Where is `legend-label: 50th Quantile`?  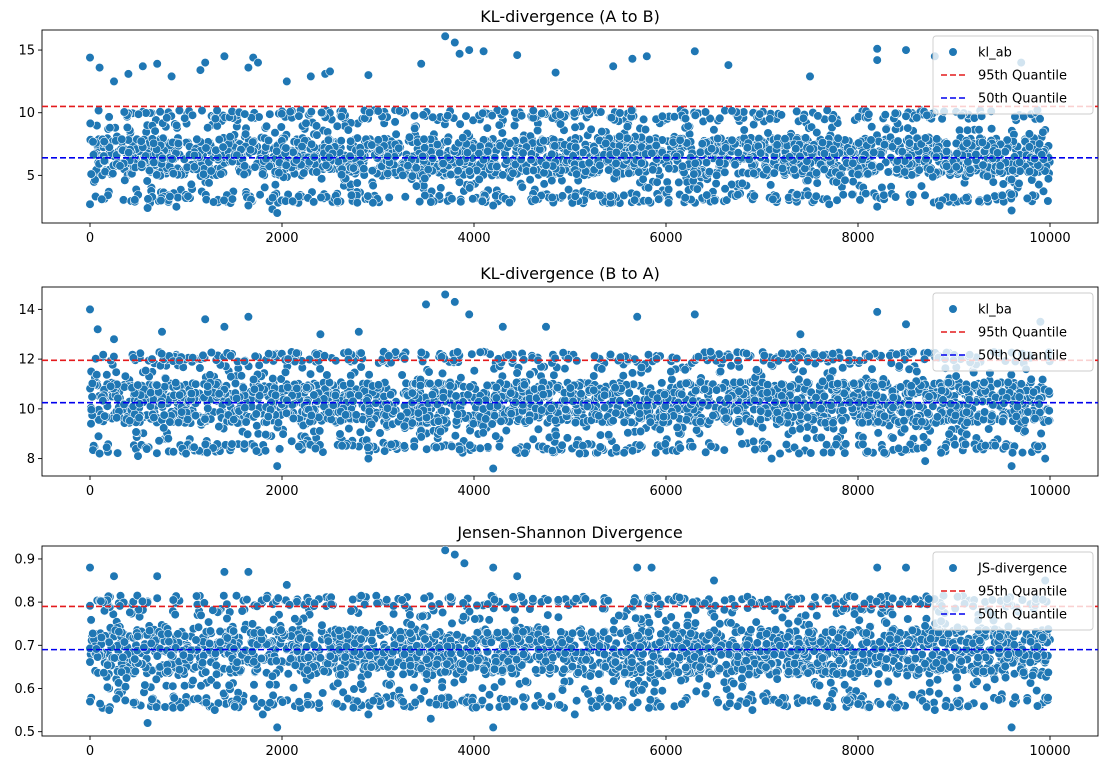
legend-label: 50th Quantile is located at coordinates (1022, 99).